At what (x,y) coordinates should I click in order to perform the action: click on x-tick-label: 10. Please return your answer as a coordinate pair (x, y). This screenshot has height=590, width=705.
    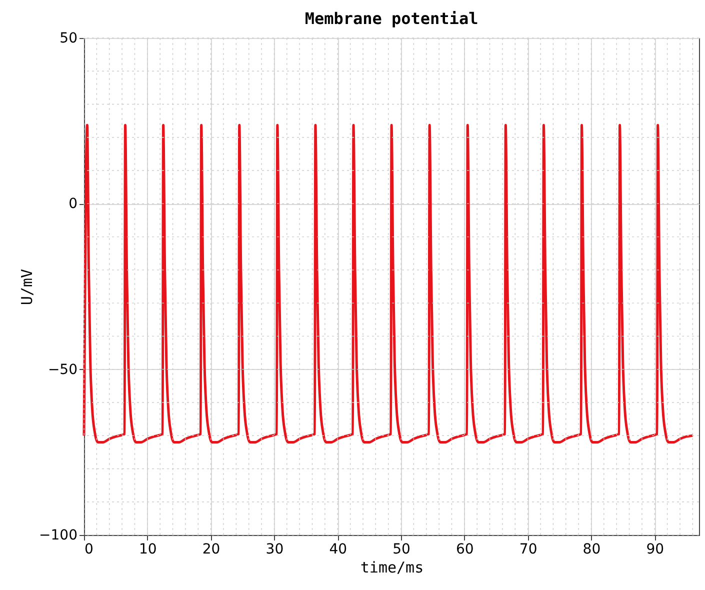
    Looking at the image, I should click on (147, 550).